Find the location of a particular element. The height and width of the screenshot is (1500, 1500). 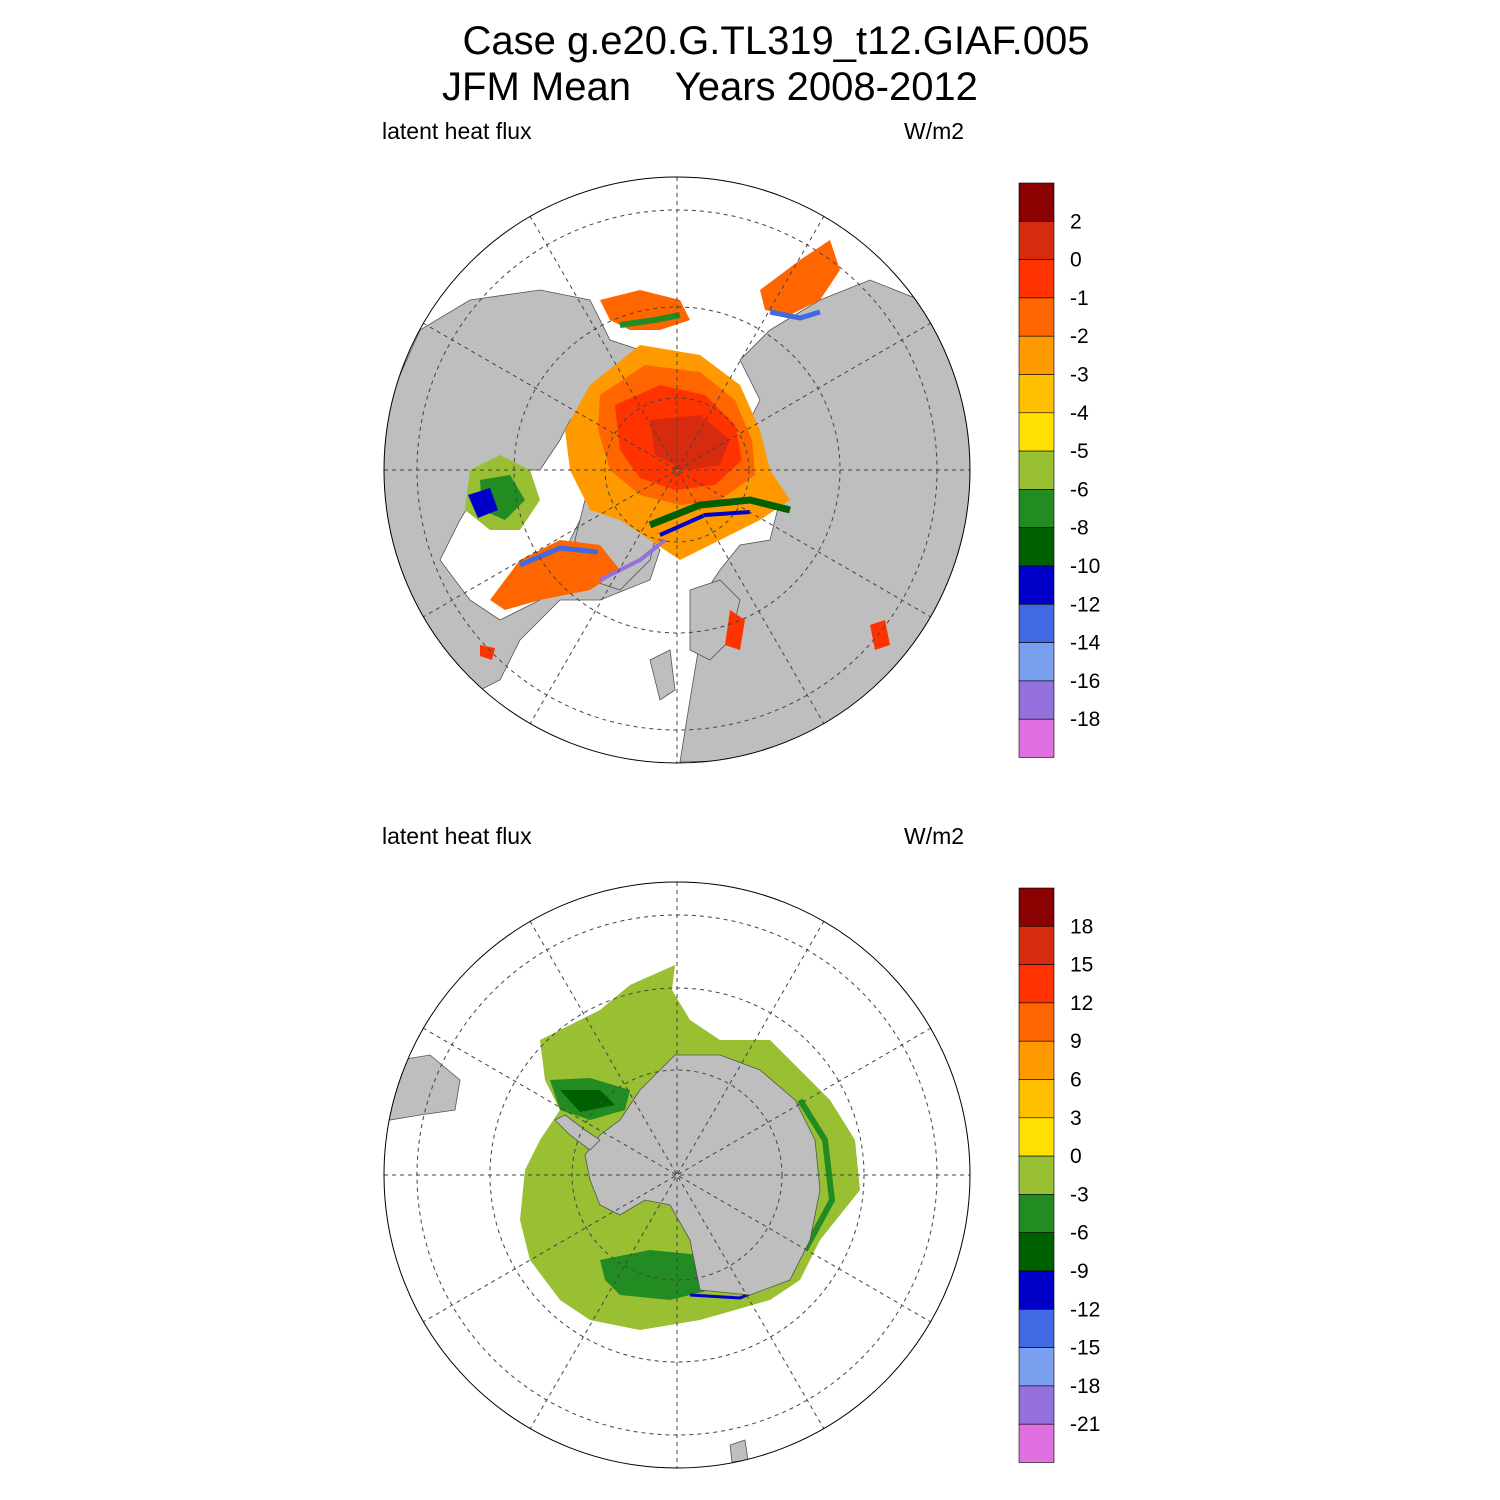

north-colorbar-label: 0 is located at coordinates (1076, 260).